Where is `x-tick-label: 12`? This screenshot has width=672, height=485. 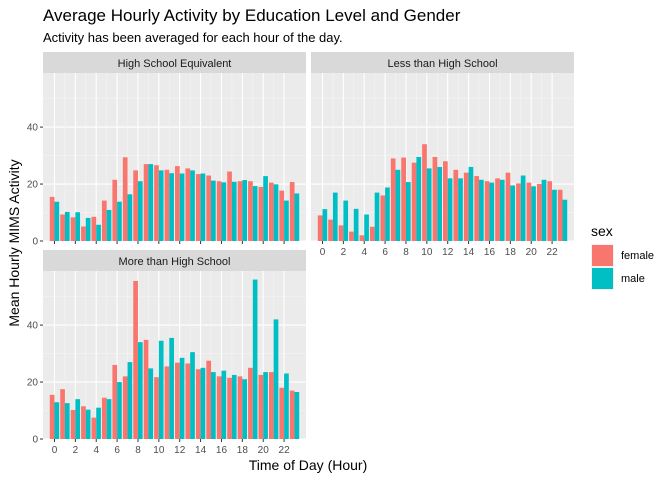
x-tick-label: 12 is located at coordinates (180, 450).